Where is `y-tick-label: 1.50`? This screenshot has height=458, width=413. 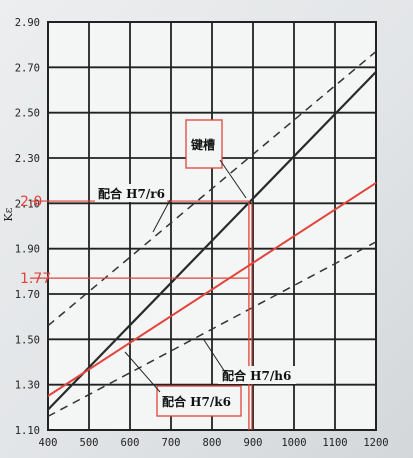 y-tick-label: 1.50 is located at coordinates (27, 340).